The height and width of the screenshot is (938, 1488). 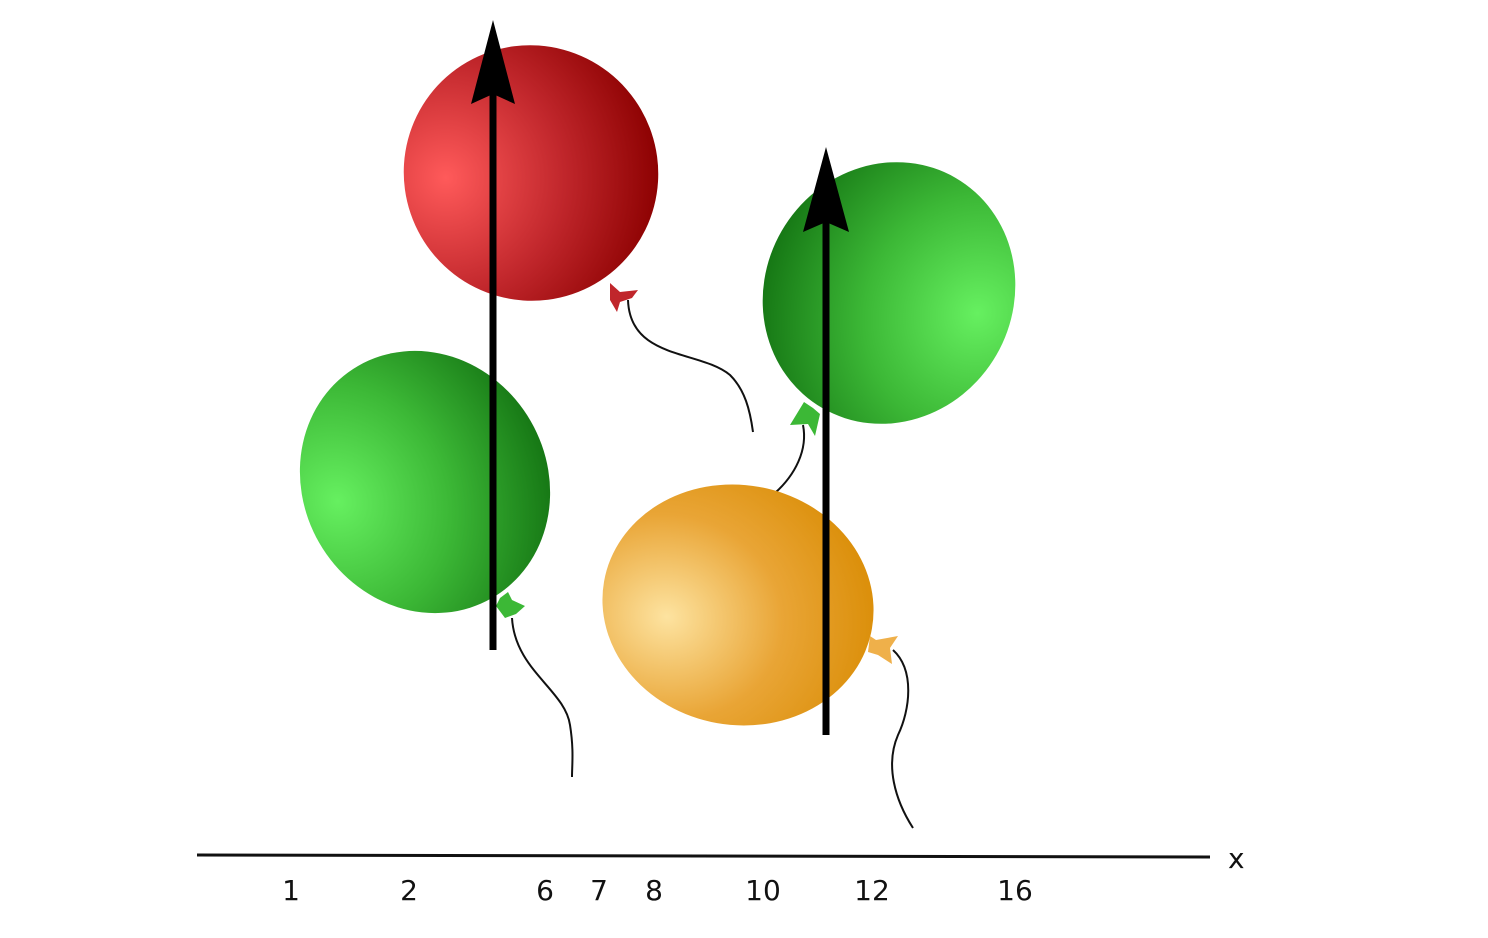 What do you see at coordinates (624, 297) in the screenshot?
I see `red-balloon-knot` at bounding box center [624, 297].